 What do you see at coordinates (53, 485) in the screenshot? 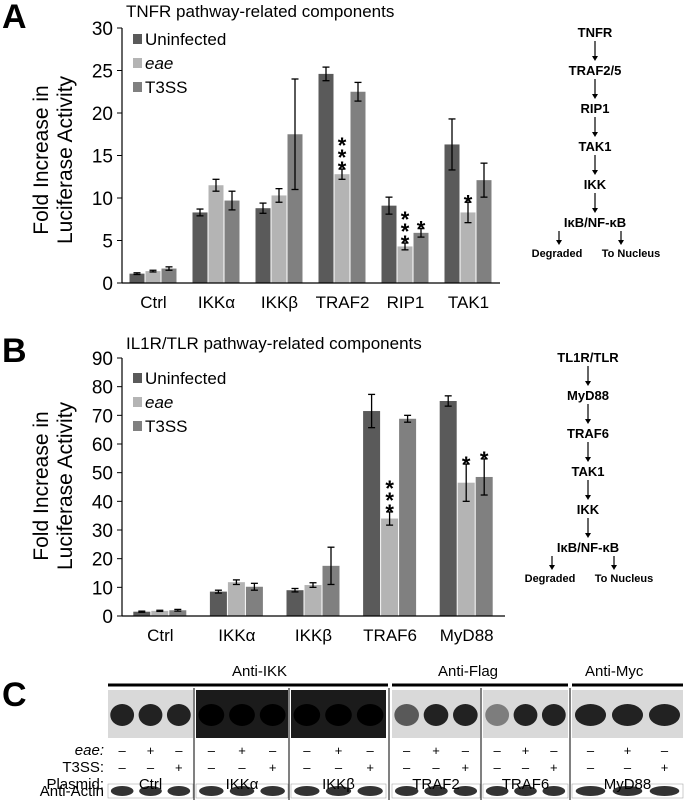
I see `chart-b-ylabel: Fold Increase in Luciferase Activity` at bounding box center [53, 485].